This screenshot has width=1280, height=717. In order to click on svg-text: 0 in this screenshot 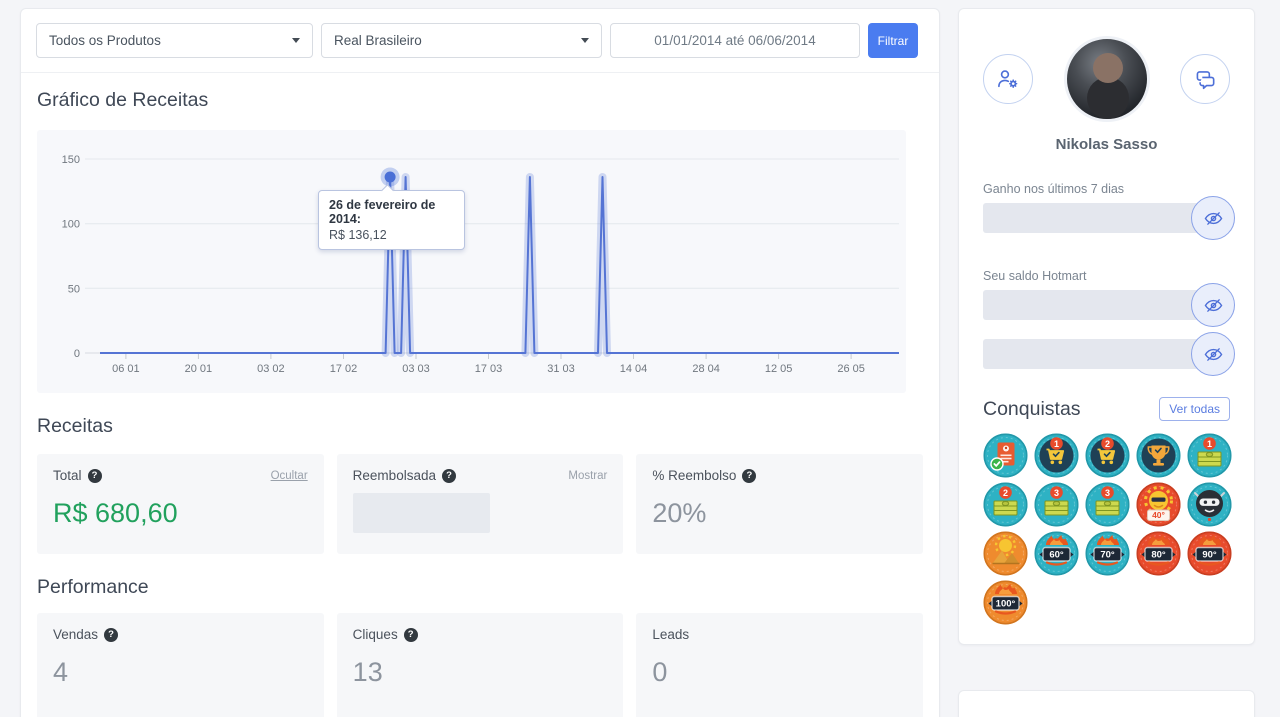, I will do `click(77, 354)`.